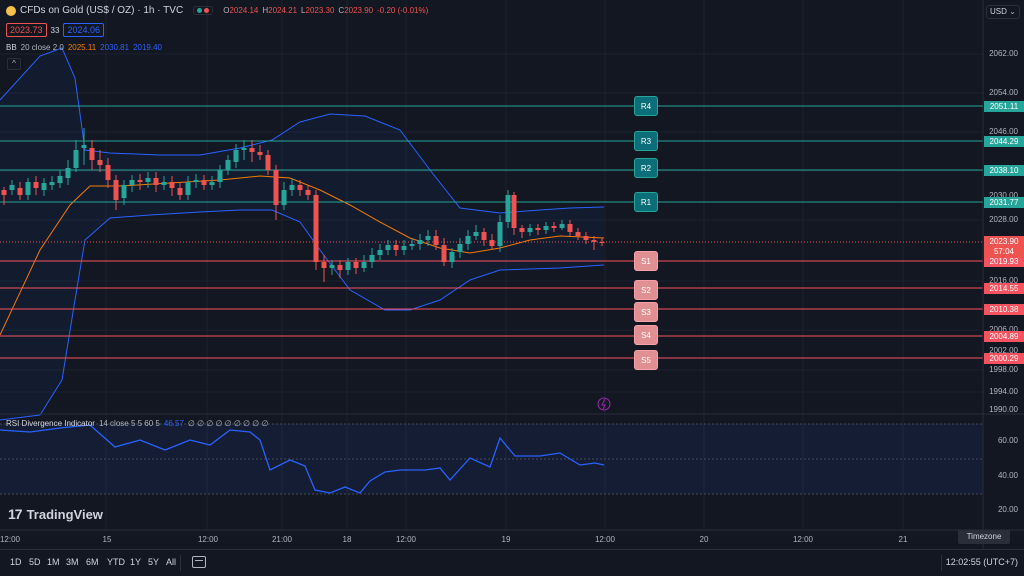  Describe the element at coordinates (1007, 440) in the screenshot. I see `rsi-axis-label: 60.00` at that location.